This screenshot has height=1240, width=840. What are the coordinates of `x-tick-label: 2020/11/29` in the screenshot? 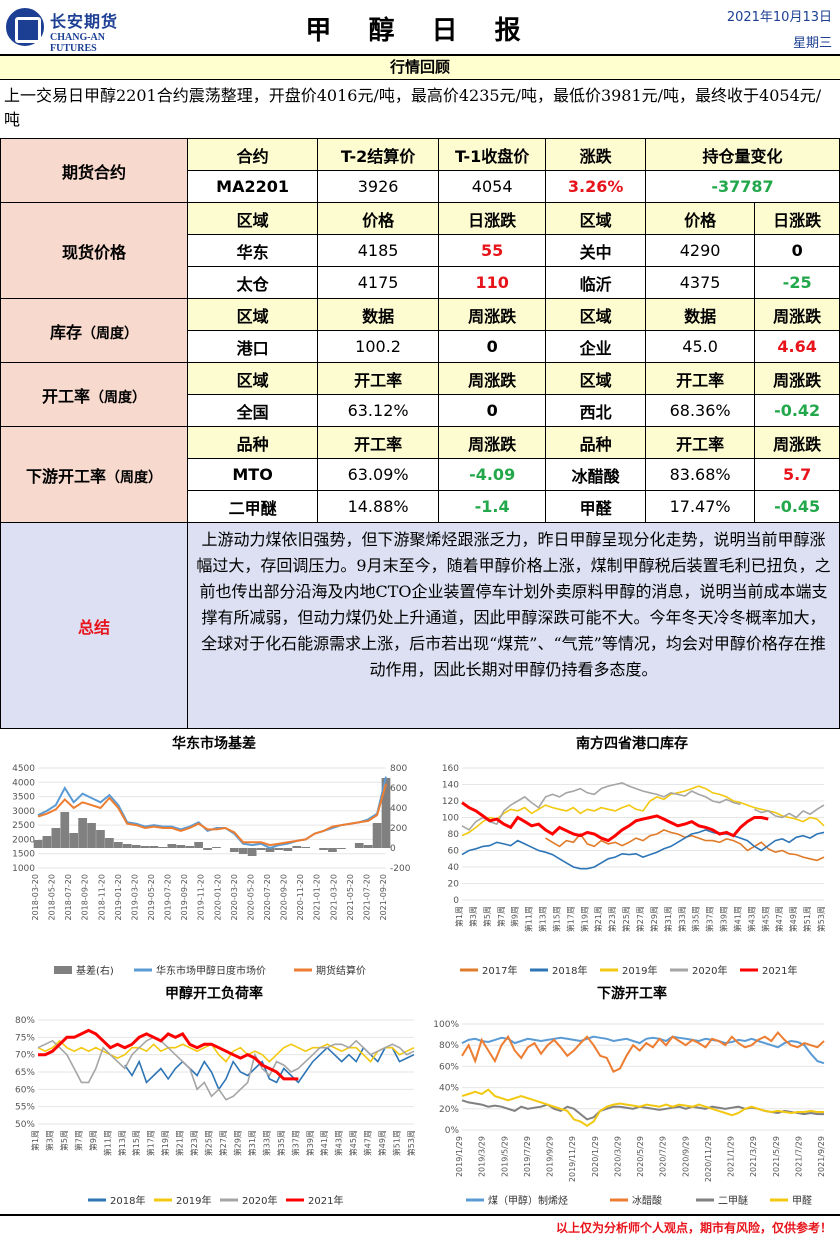 It's located at (708, 1159).